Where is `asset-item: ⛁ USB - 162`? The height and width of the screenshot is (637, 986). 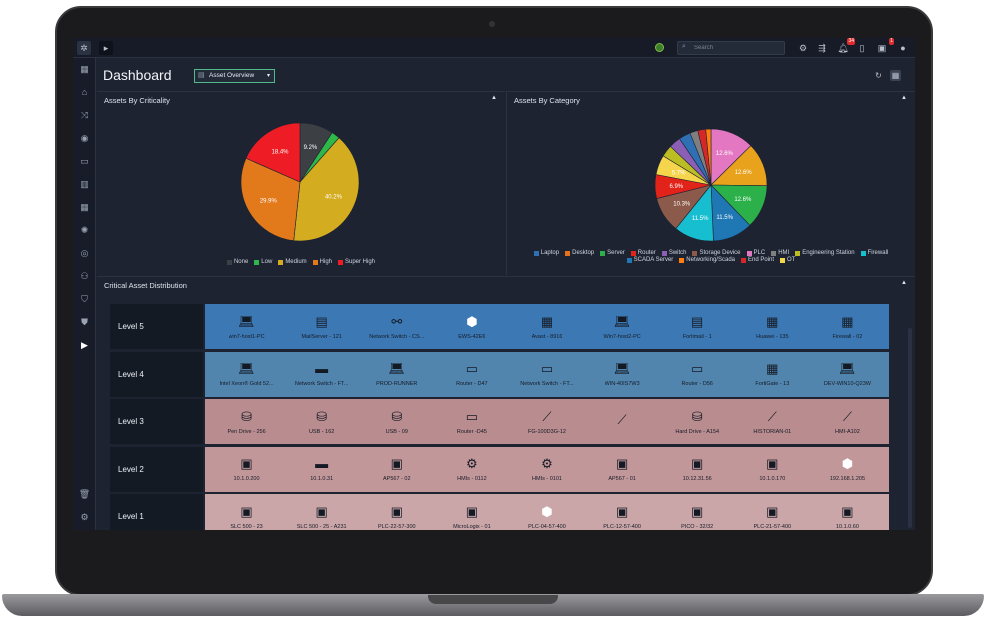 asset-item: ⛁ USB - 162 is located at coordinates (322, 422).